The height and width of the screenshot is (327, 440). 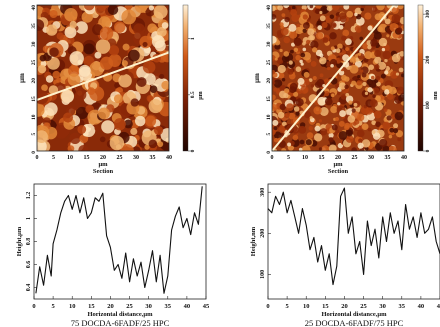 I want to click on y-tick-label: 1.2, so click(x=29, y=196).